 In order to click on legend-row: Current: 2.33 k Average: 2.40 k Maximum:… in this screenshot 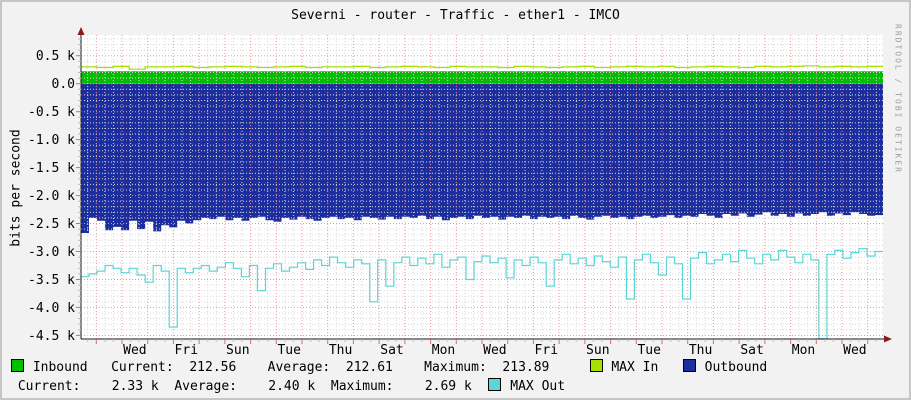, I will do `click(457, 386)`.